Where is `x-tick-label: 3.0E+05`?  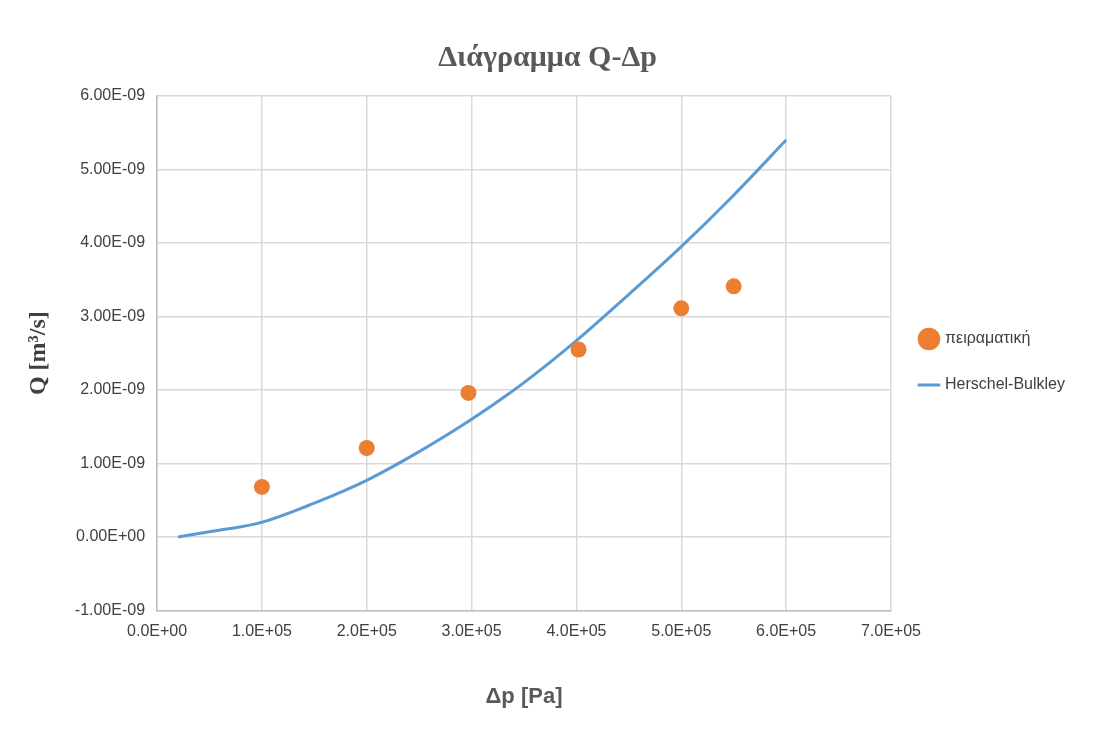 x-tick-label: 3.0E+05 is located at coordinates (471, 631).